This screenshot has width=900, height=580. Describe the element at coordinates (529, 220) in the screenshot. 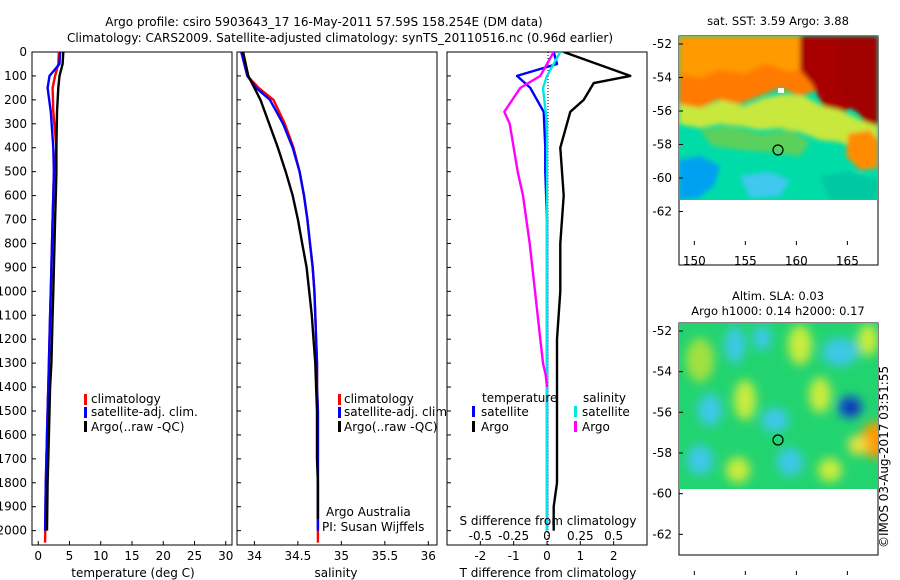

I see `series-line-salinity-argo` at that location.